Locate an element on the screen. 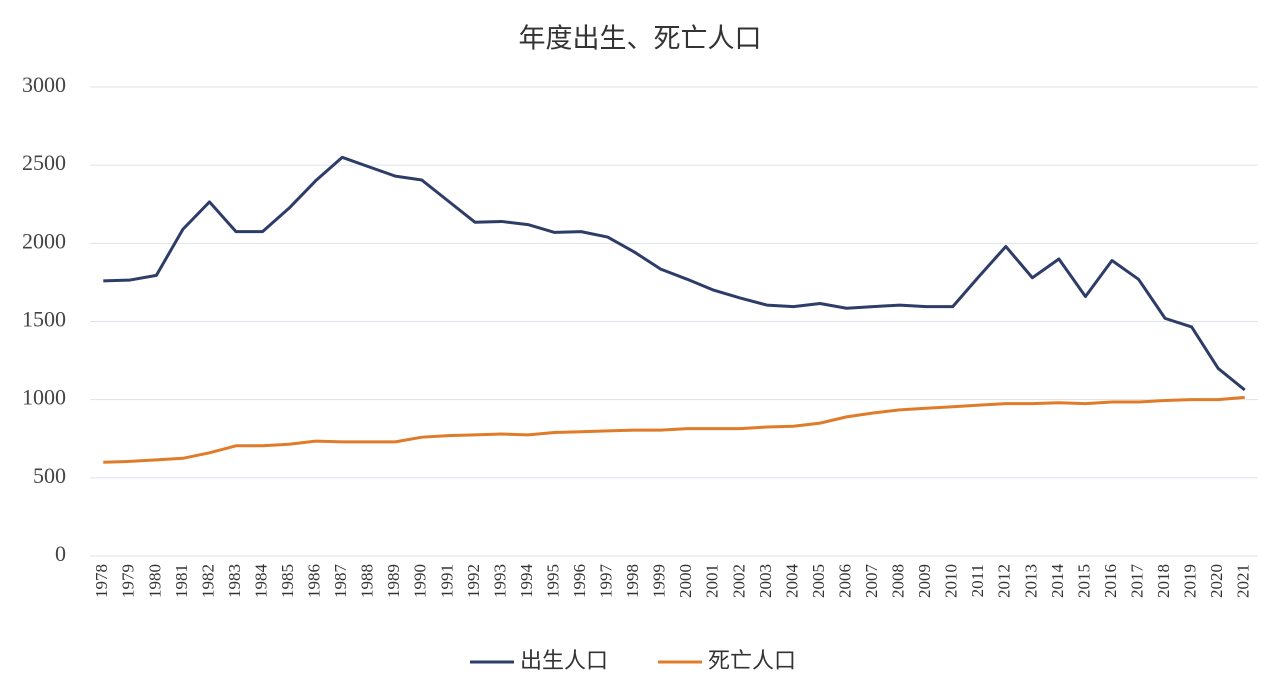  x-tick-label: 1991 is located at coordinates (446, 581).